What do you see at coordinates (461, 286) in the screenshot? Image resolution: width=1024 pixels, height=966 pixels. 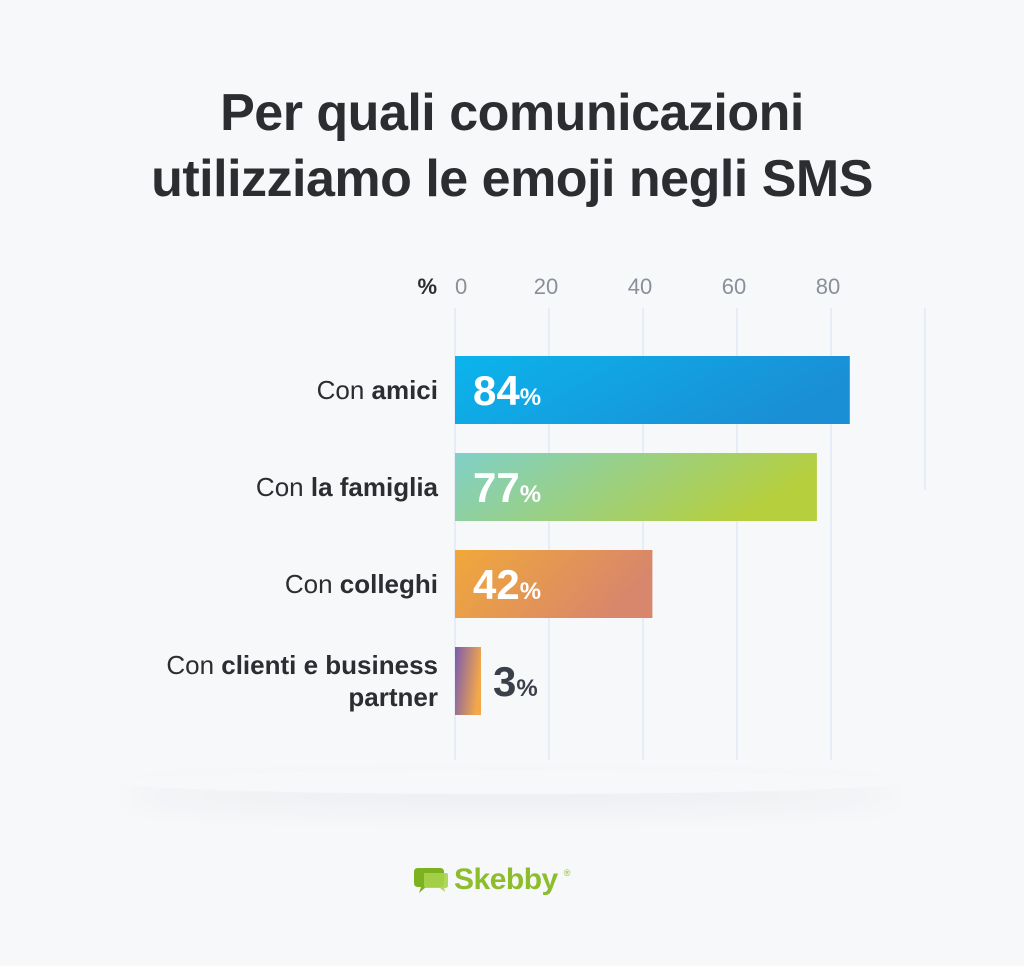 I see `x-tick-label: 0` at bounding box center [461, 286].